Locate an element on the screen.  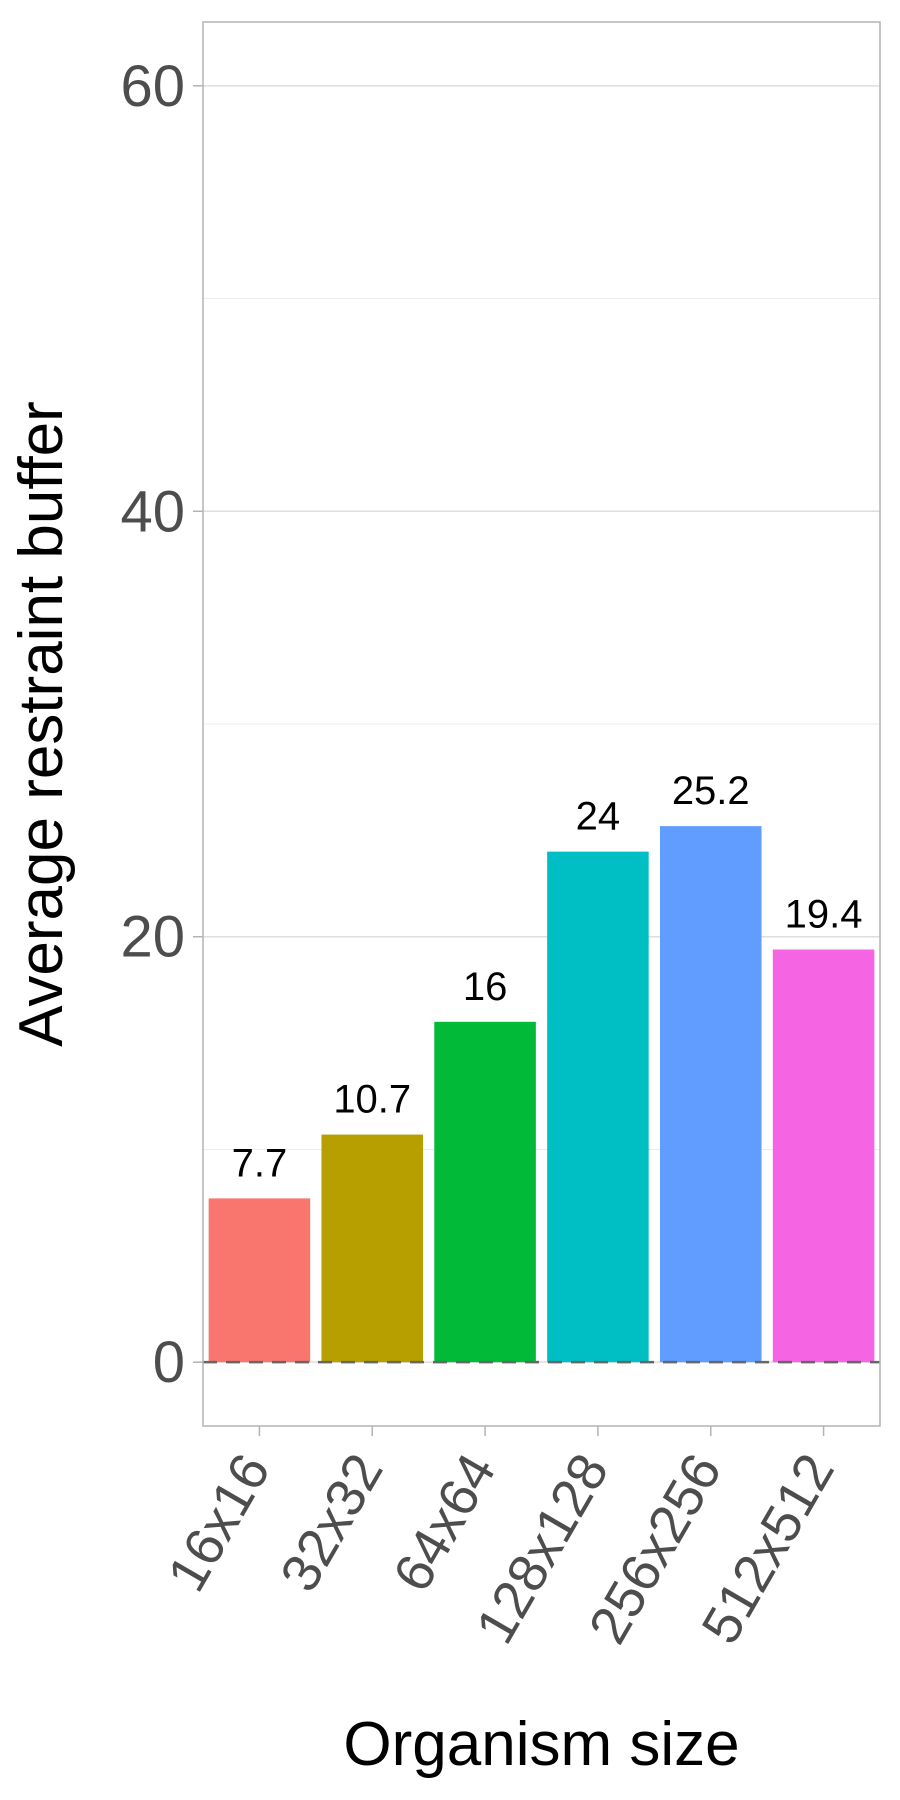
y-tick-label-40: 40 is located at coordinates (152, 511).